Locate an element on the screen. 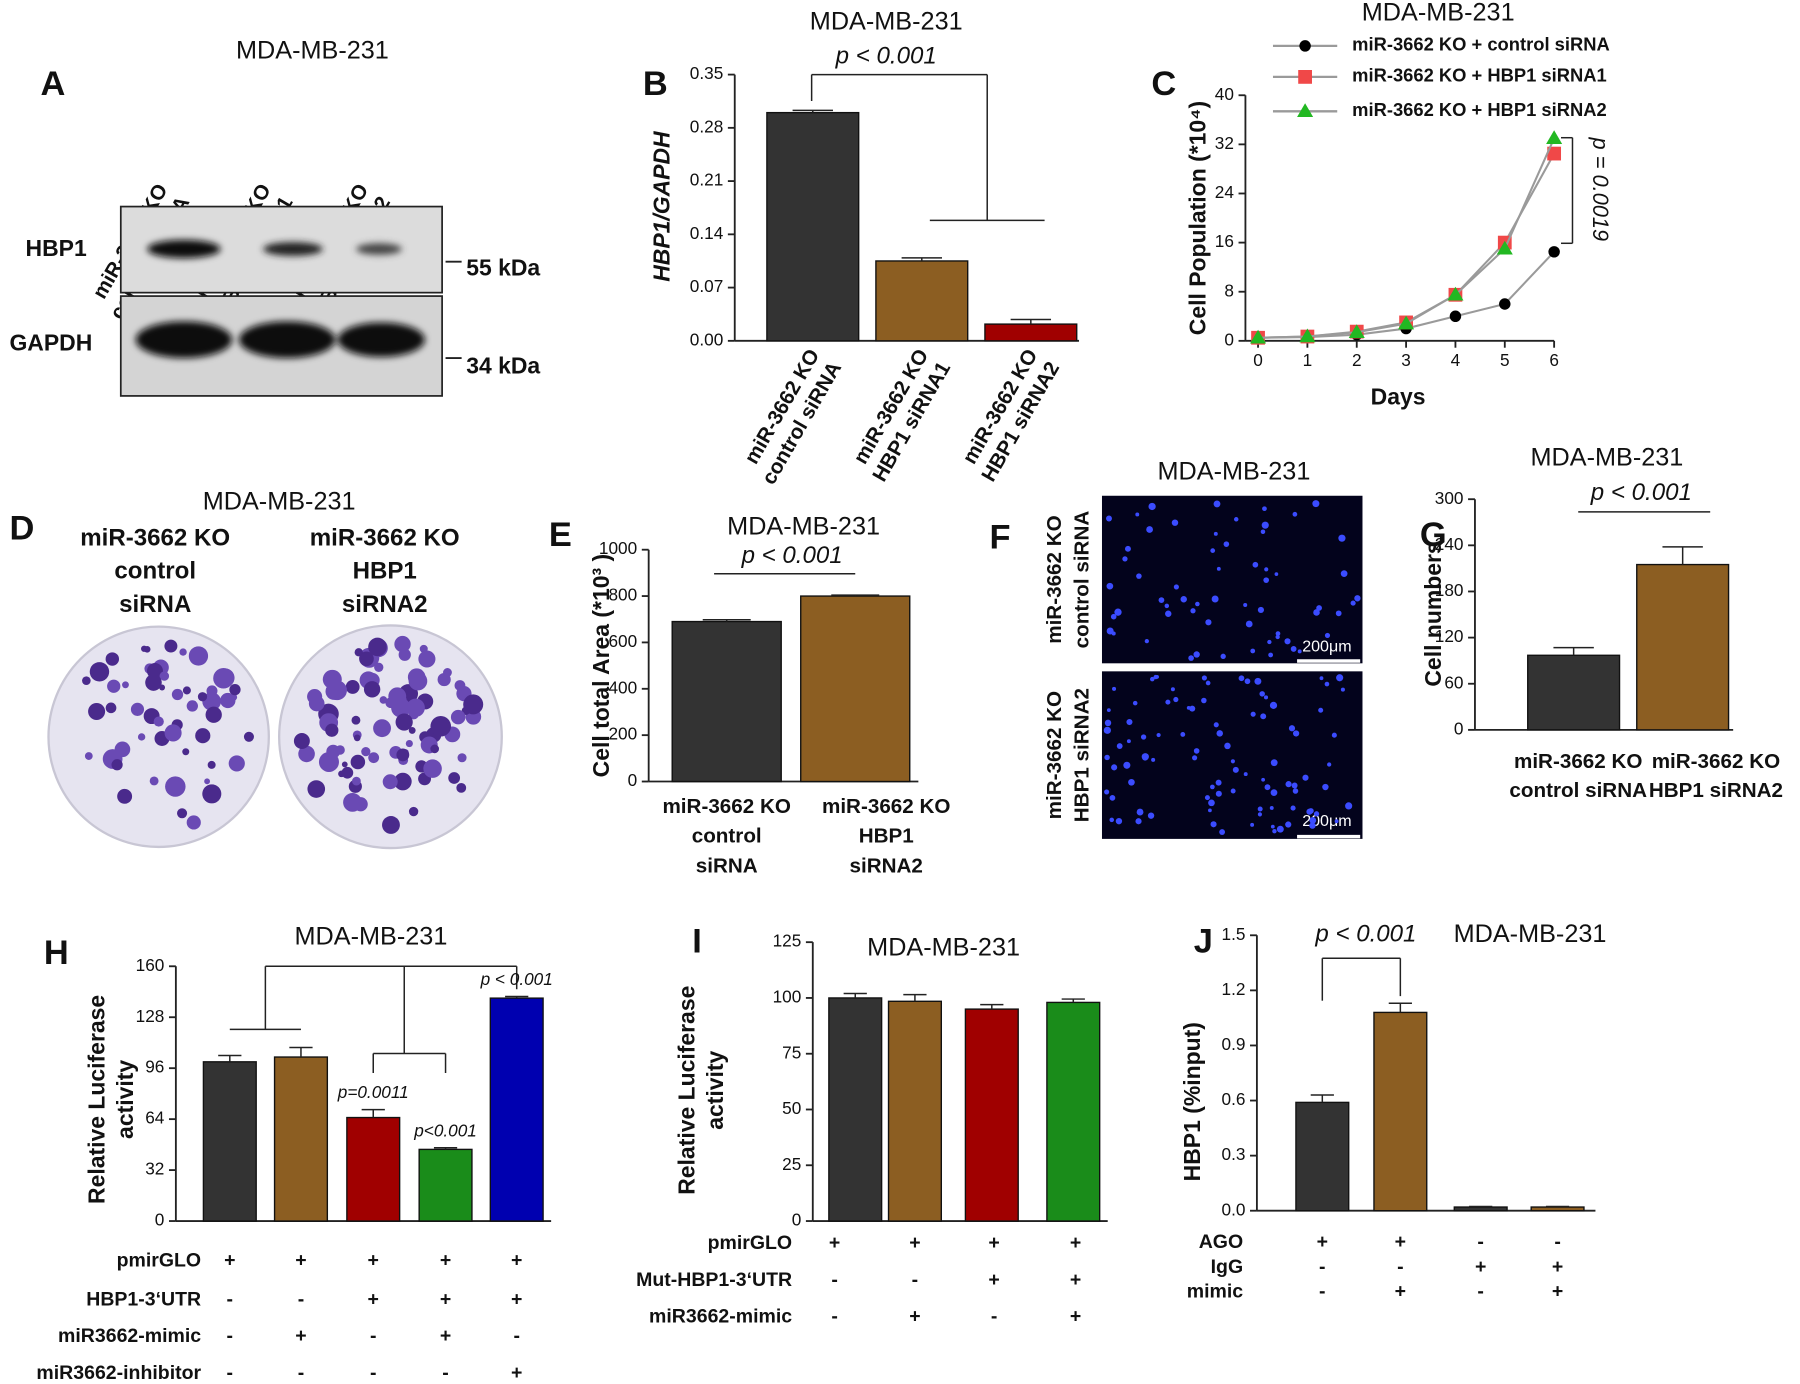 The height and width of the screenshot is (1384, 1800). condition-mark: - is located at coordinates (834, 1317).